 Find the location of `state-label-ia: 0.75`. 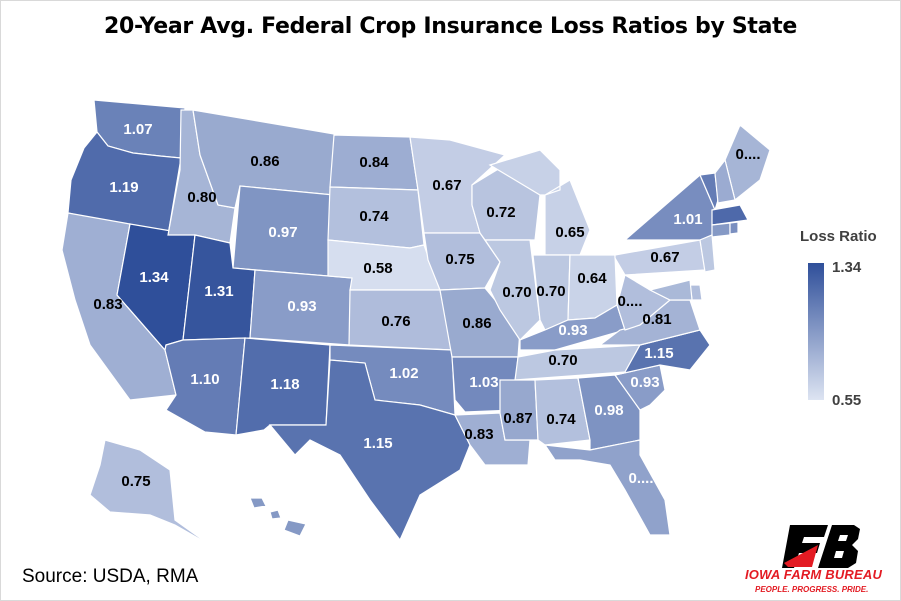

state-label-ia: 0.75 is located at coordinates (459, 259).